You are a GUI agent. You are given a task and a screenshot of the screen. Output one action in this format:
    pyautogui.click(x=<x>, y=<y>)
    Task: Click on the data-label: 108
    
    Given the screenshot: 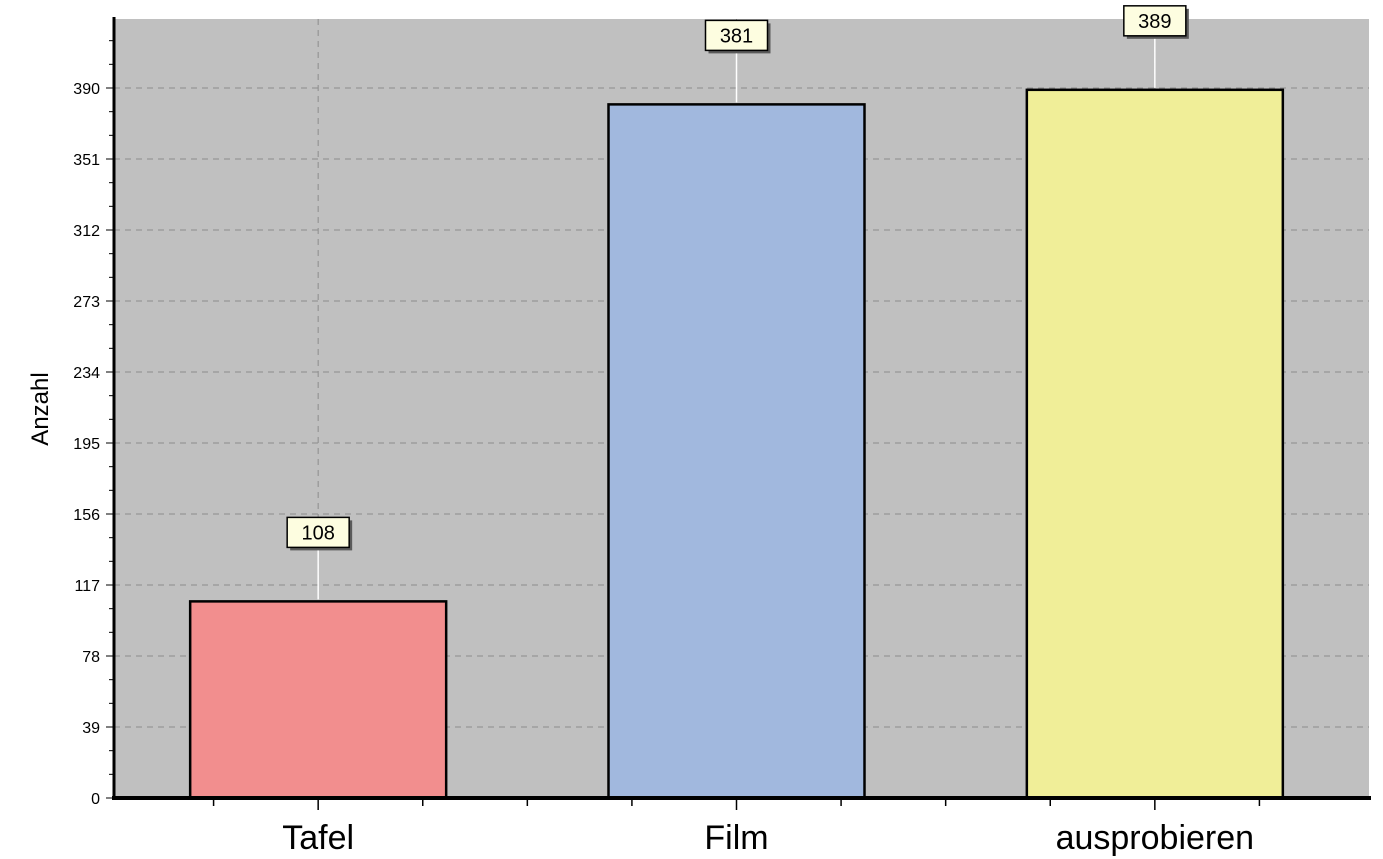 What is the action you would take?
    pyautogui.click(x=317, y=533)
    